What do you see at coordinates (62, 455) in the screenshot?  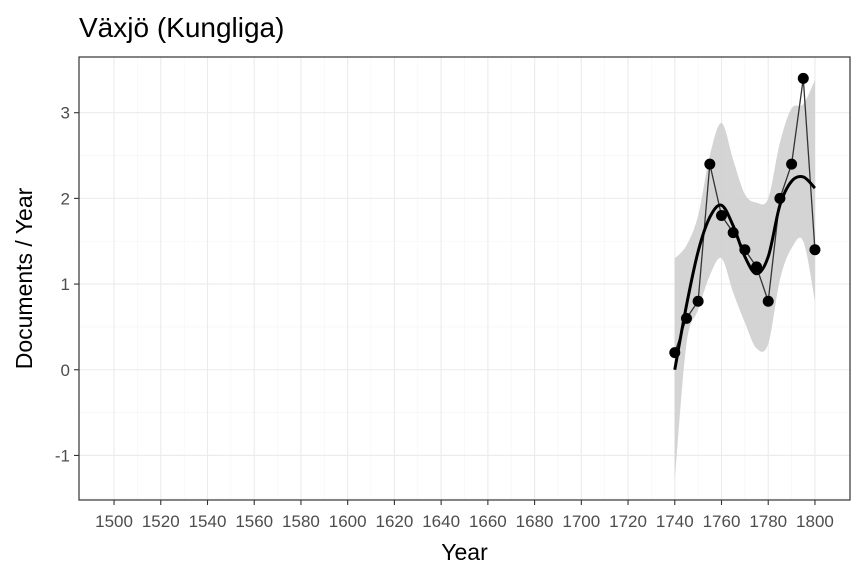 I see `y-tick-label: -1` at bounding box center [62, 455].